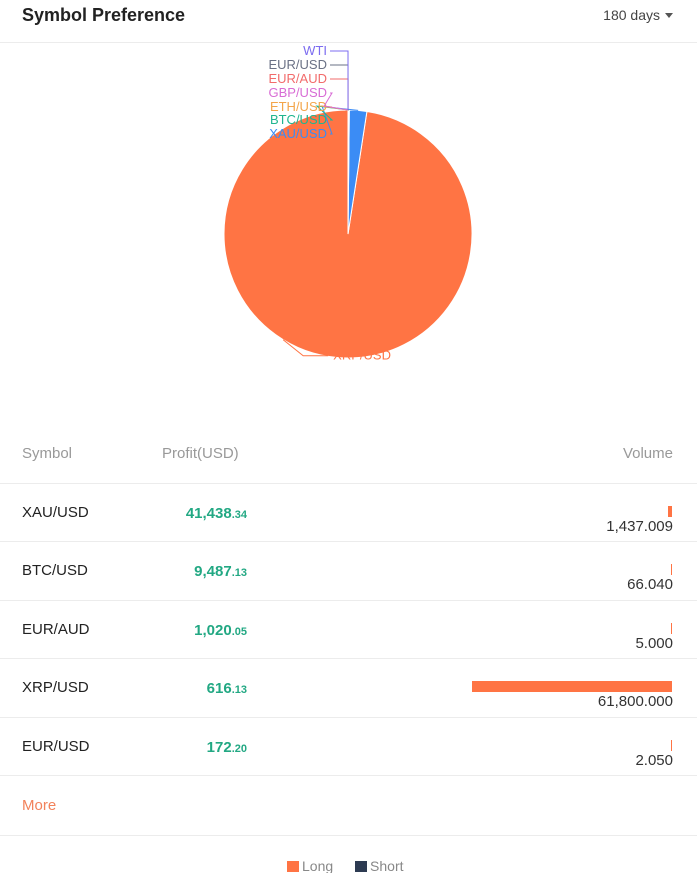 Image resolution: width=697 pixels, height=873 pixels. I want to click on row-volume: 1,437.009, so click(639, 526).